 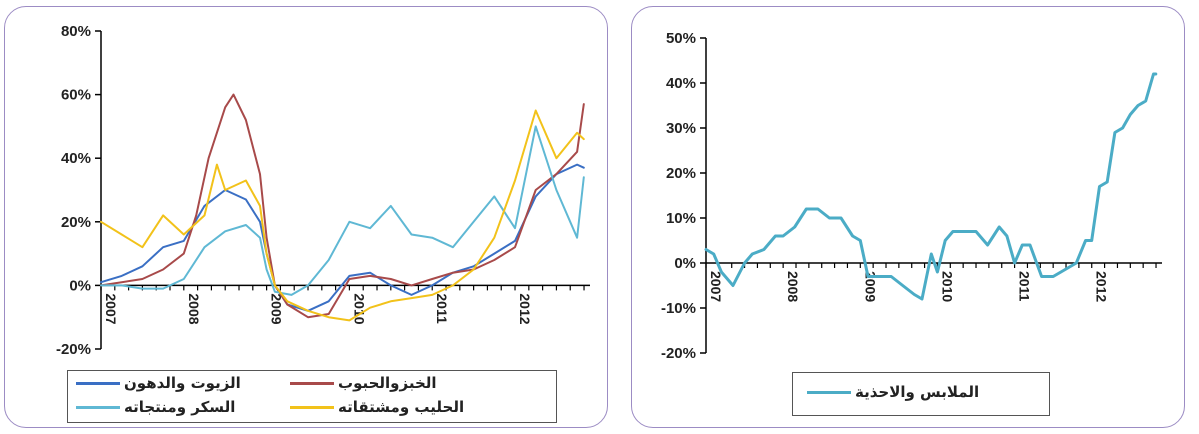 I want to click on y-tick-label: 80%, so click(x=76, y=31).